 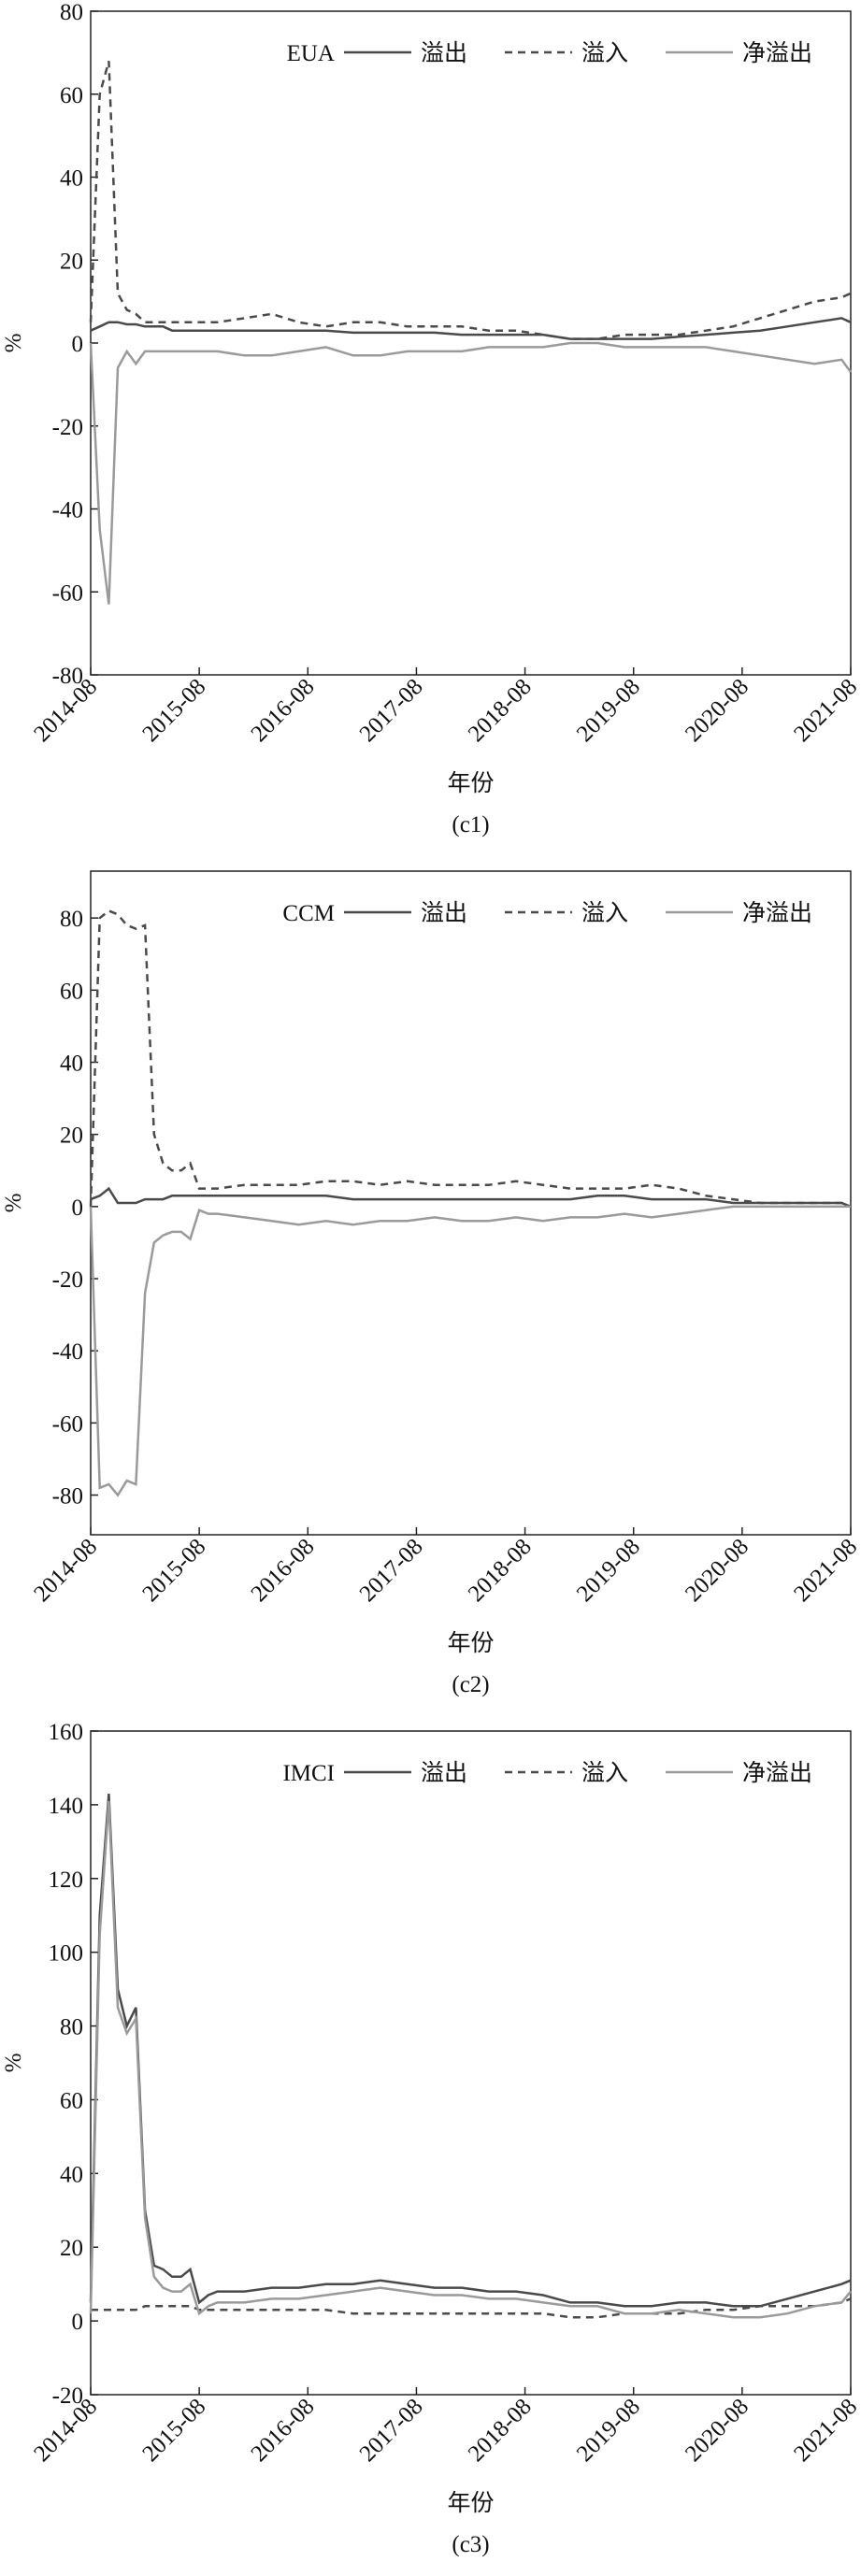 I want to click on x-tick-label: 2014-08, so click(x=65, y=1570).